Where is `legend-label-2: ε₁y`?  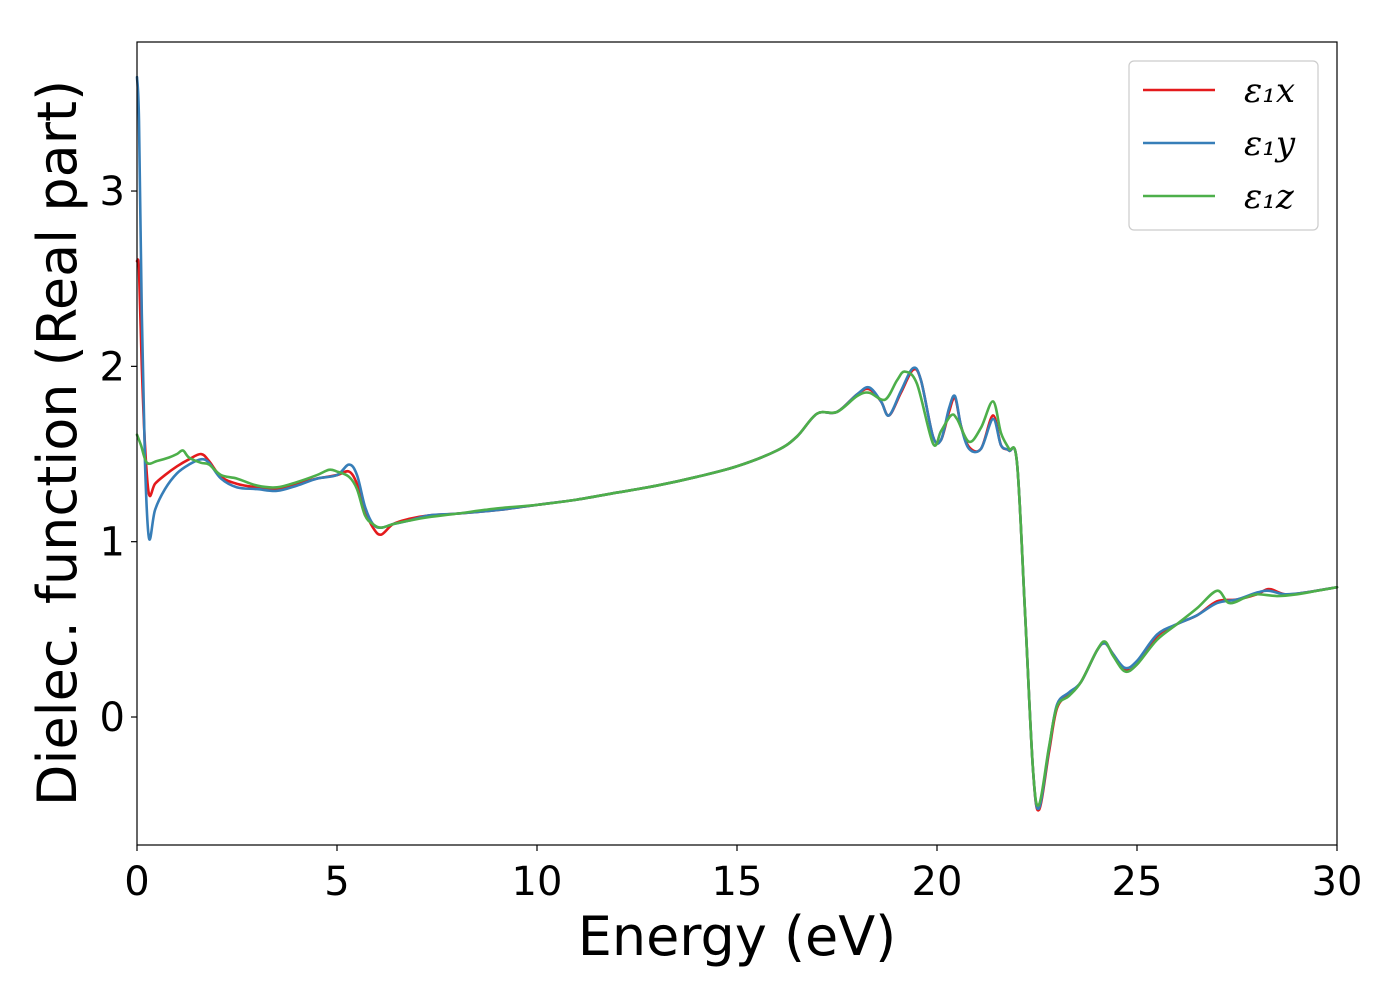
legend-label-2: ε₁y is located at coordinates (1270, 144).